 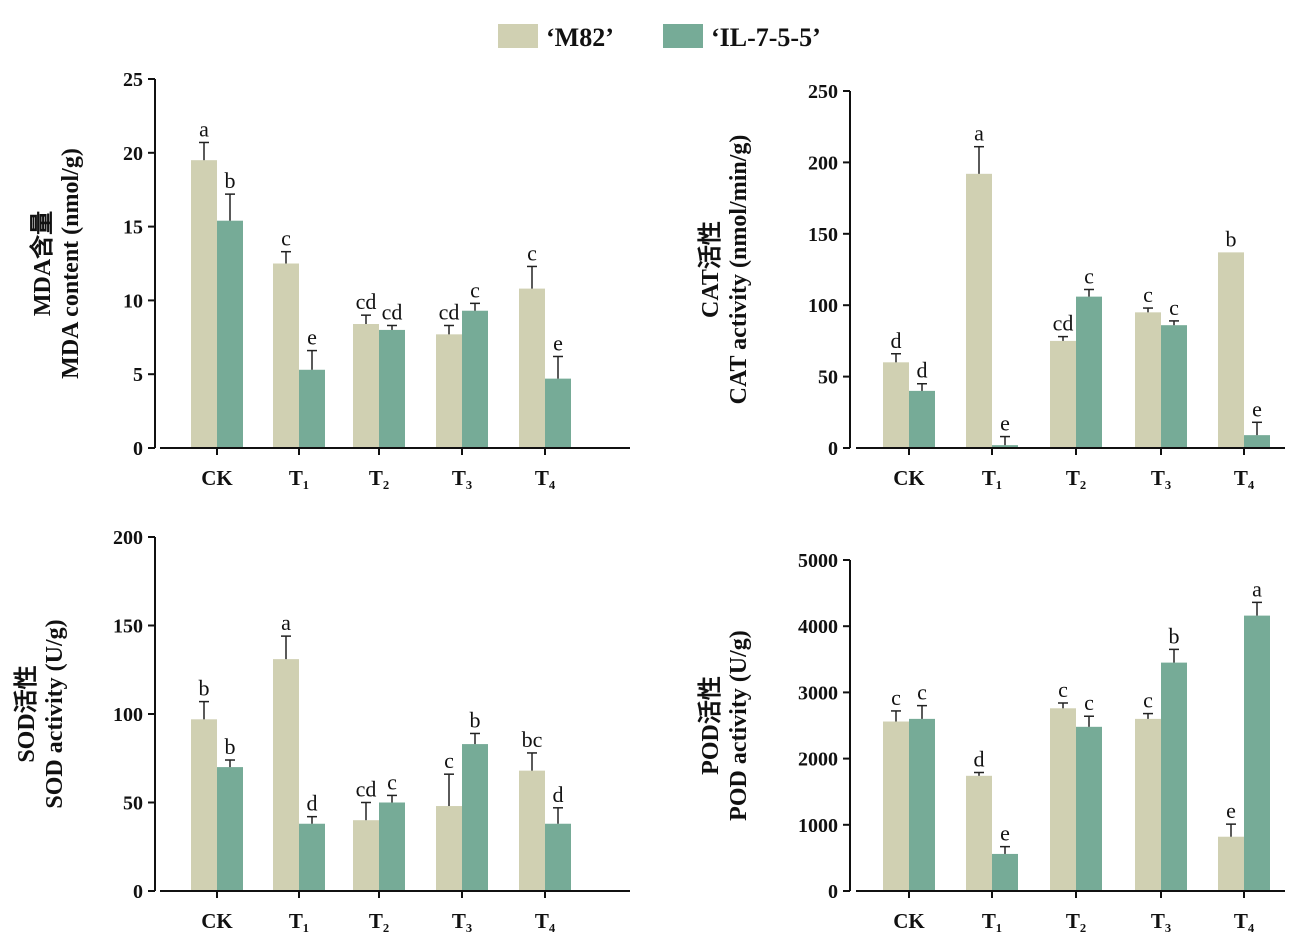 What do you see at coordinates (823, 235) in the screenshot?
I see `cat-y-tick-label-3: 150` at bounding box center [823, 235].